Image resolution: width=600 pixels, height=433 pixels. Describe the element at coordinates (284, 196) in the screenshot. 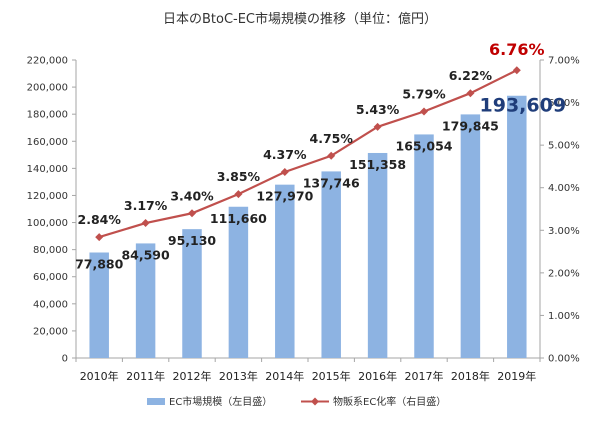

I see `bar-value-label: 127,970` at that location.